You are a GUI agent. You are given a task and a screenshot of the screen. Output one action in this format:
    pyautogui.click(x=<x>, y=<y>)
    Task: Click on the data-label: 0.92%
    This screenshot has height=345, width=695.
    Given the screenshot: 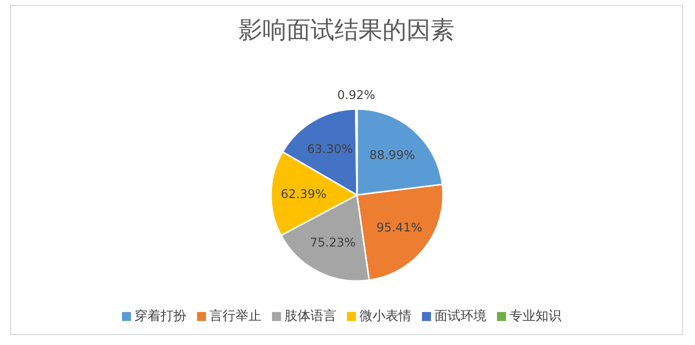 What is the action you would take?
    pyautogui.click(x=356, y=95)
    